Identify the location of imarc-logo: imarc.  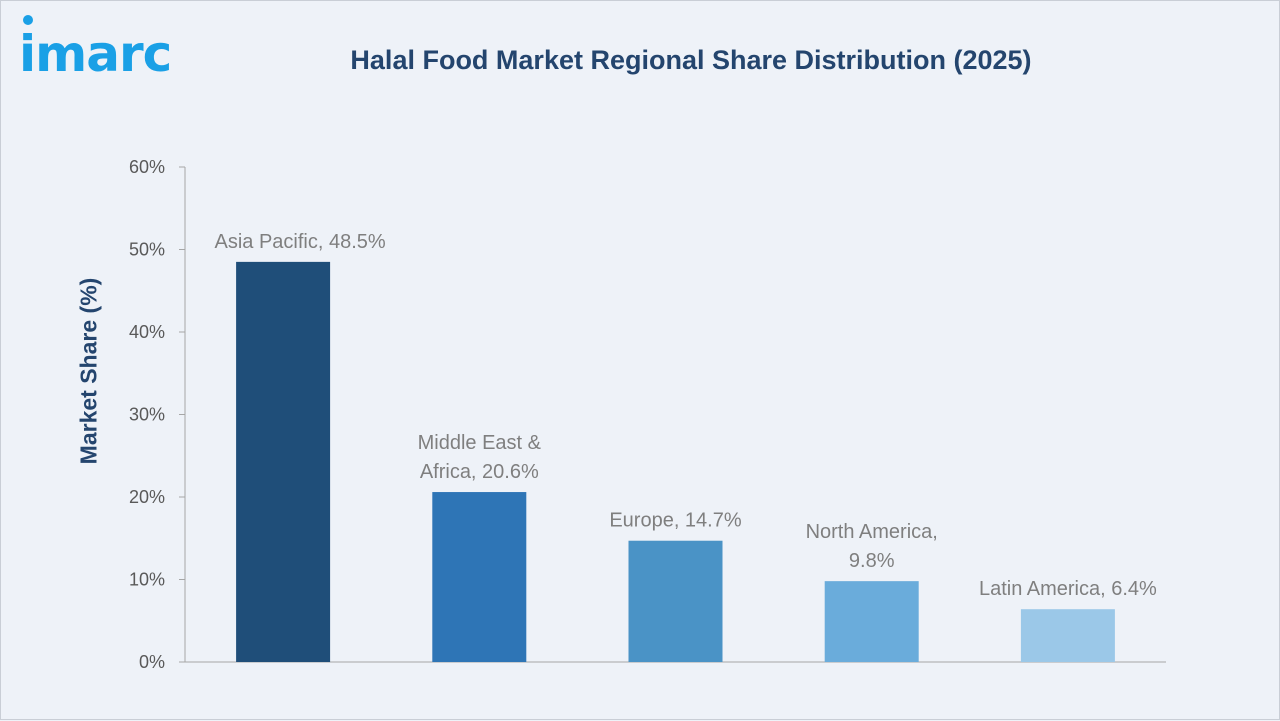
(119, 50).